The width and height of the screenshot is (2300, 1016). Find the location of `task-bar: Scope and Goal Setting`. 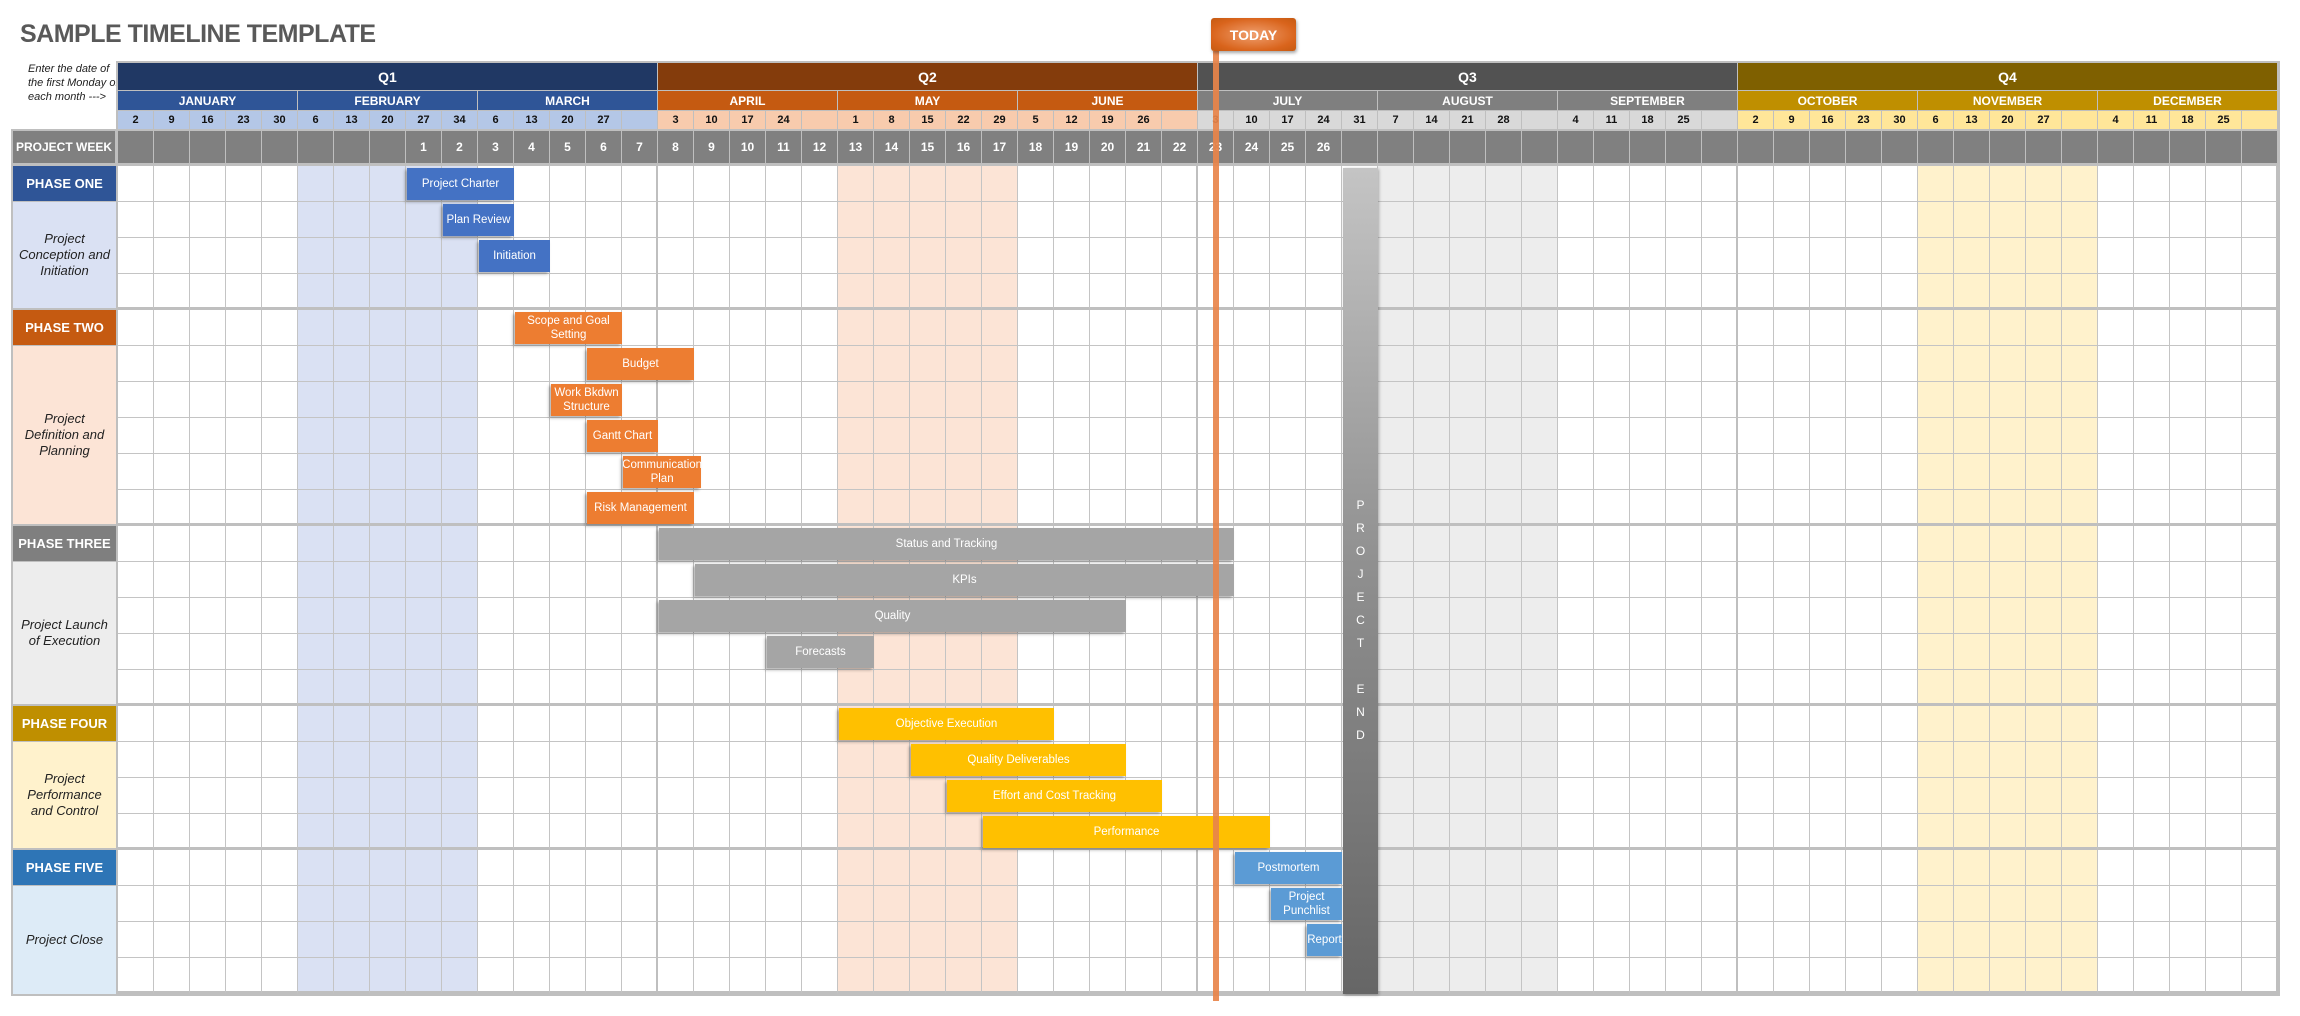

task-bar: Scope and Goal Setting is located at coordinates (568, 328).